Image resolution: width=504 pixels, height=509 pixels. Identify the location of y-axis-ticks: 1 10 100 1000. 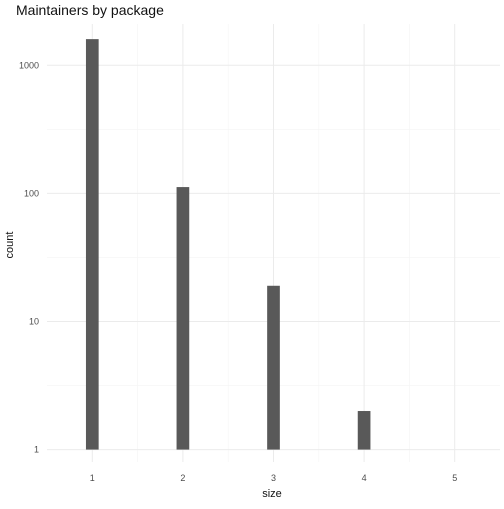
(29, 257).